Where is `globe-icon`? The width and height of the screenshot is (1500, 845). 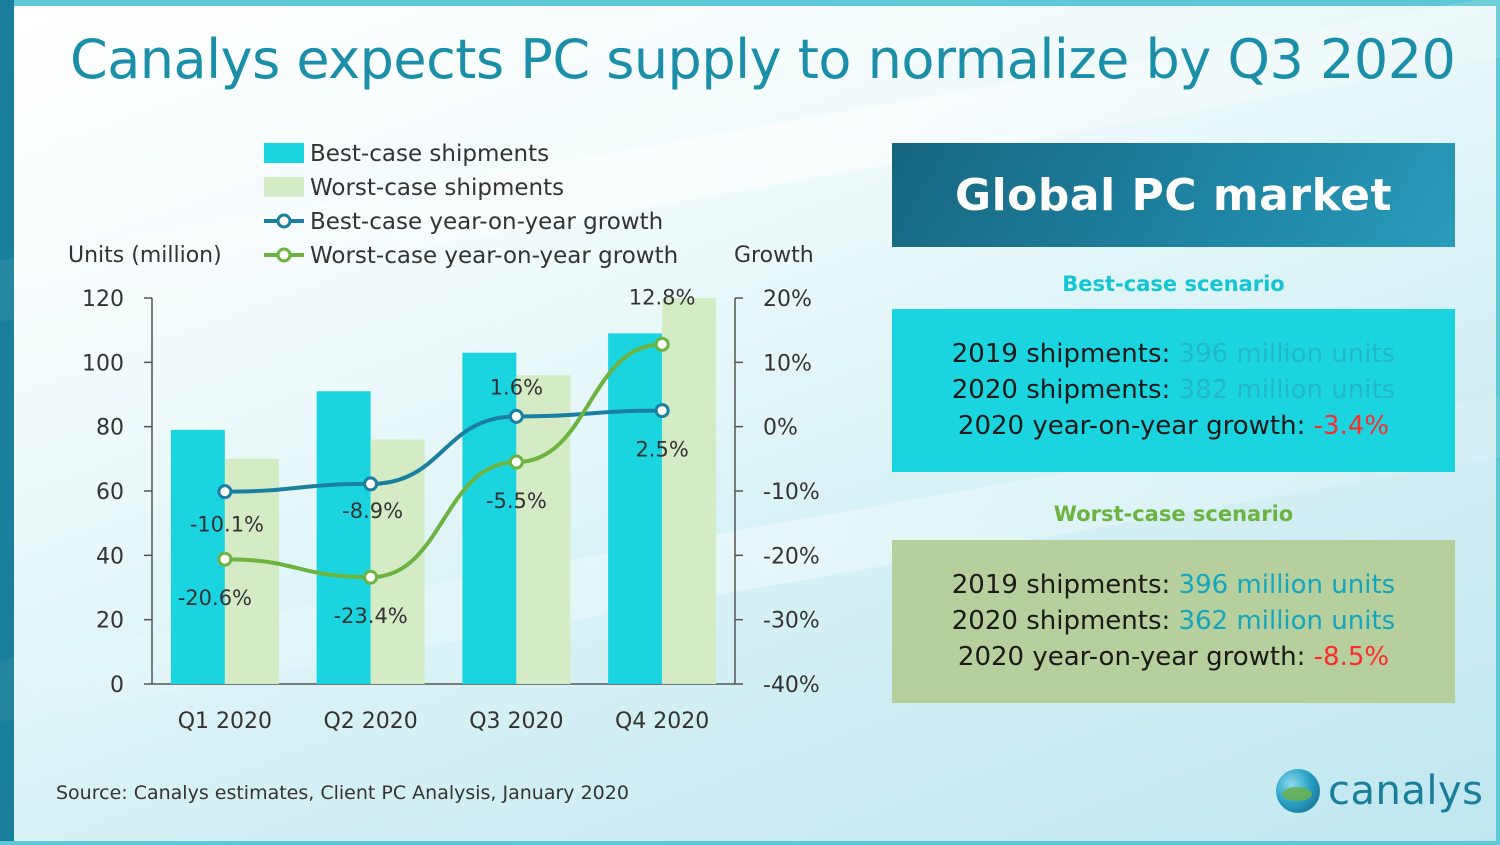 globe-icon is located at coordinates (1298, 791).